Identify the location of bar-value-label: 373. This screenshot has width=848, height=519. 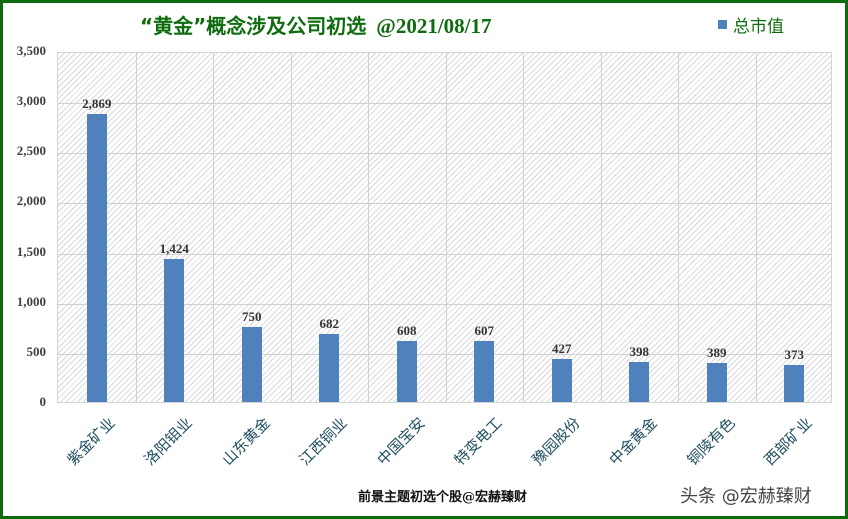
(794, 354).